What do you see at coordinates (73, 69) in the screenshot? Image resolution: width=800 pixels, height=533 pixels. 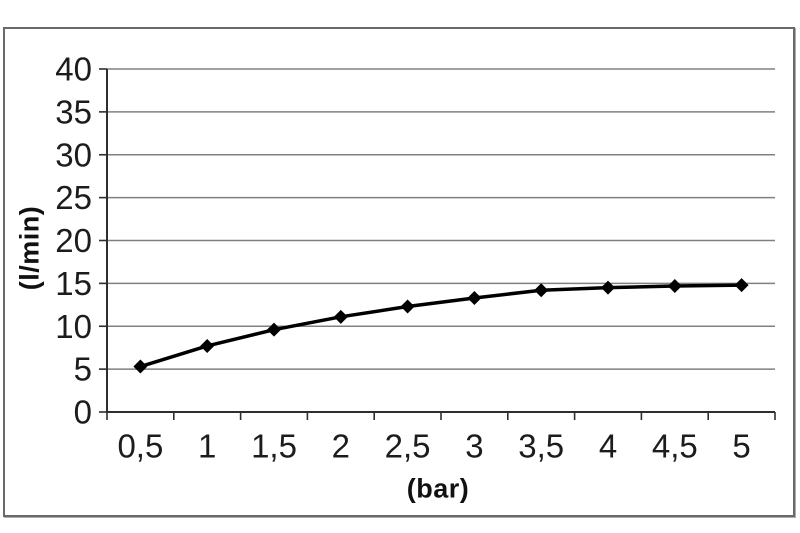 I see `y-tick-label: 40` at bounding box center [73, 69].